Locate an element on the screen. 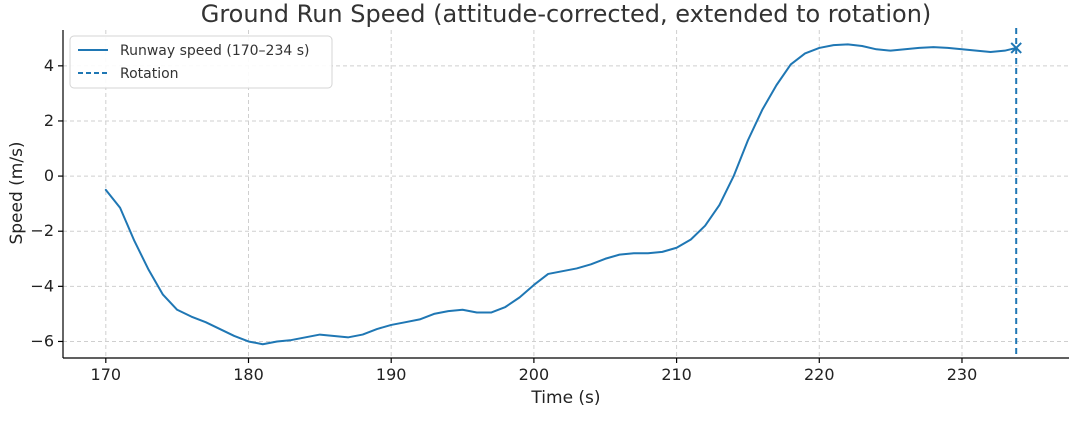 This screenshot has height=421, width=1080. legend: Runway speed (170–234 s) Rotation is located at coordinates (201, 62).